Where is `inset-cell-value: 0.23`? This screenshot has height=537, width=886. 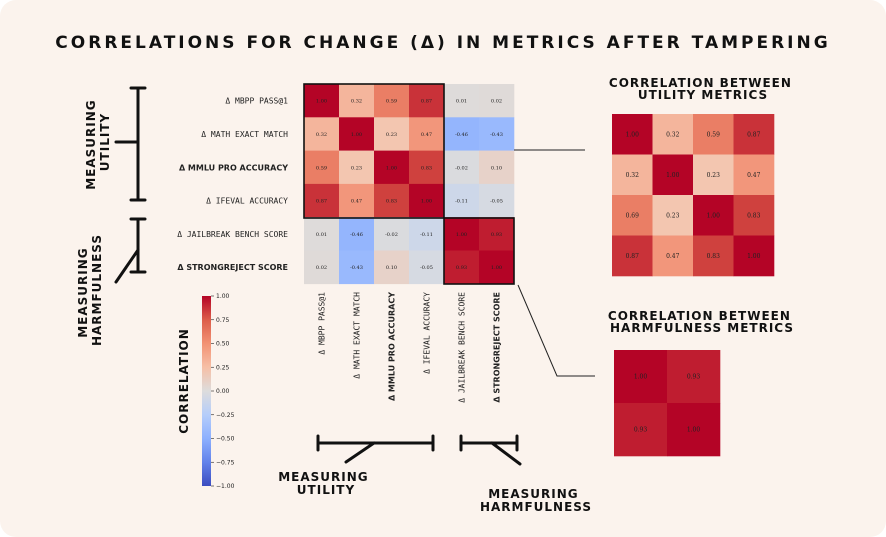
inset-cell-value: 0.23 is located at coordinates (714, 175).